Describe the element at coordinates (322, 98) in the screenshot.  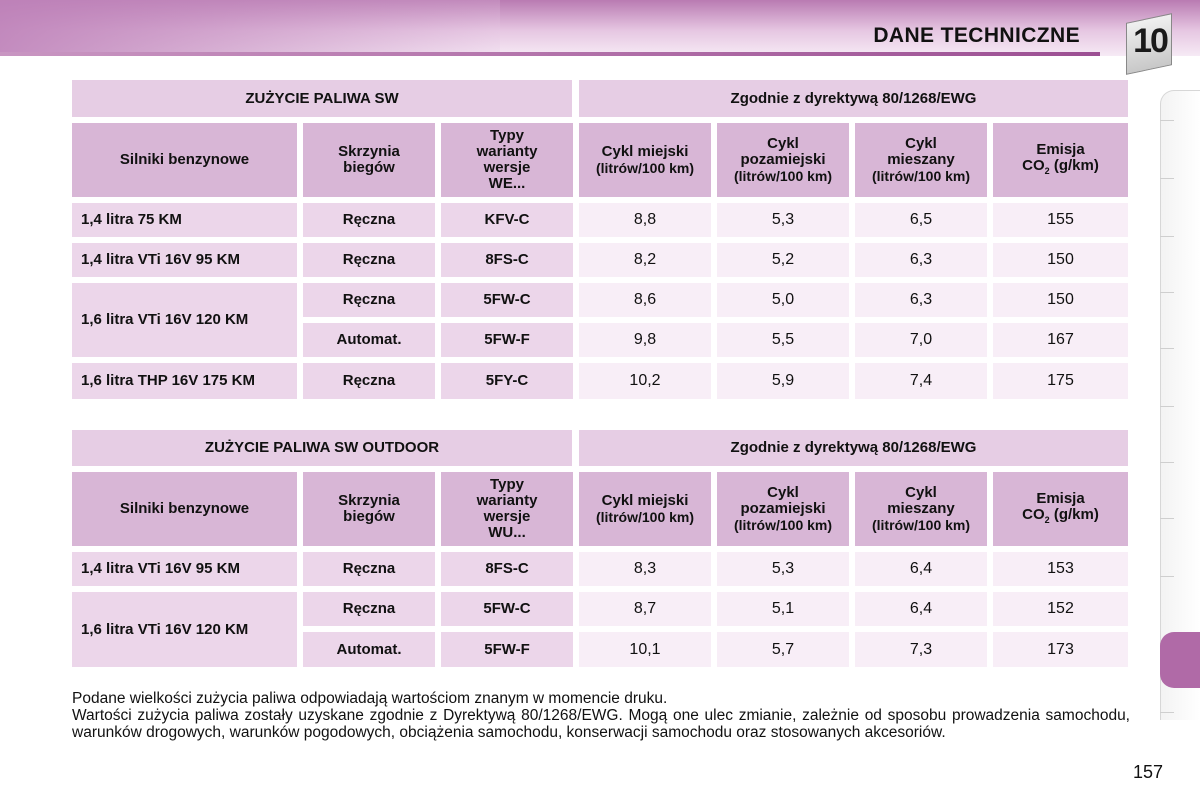
I see `table-title: ZUŻYCIE PALIWA SW` at that location.